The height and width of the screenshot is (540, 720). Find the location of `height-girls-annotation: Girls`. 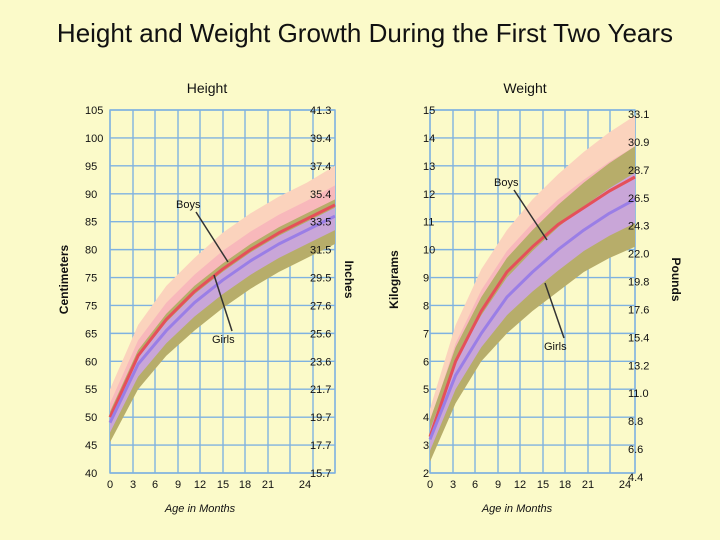

height-girls-annotation: Girls is located at coordinates (223, 340).